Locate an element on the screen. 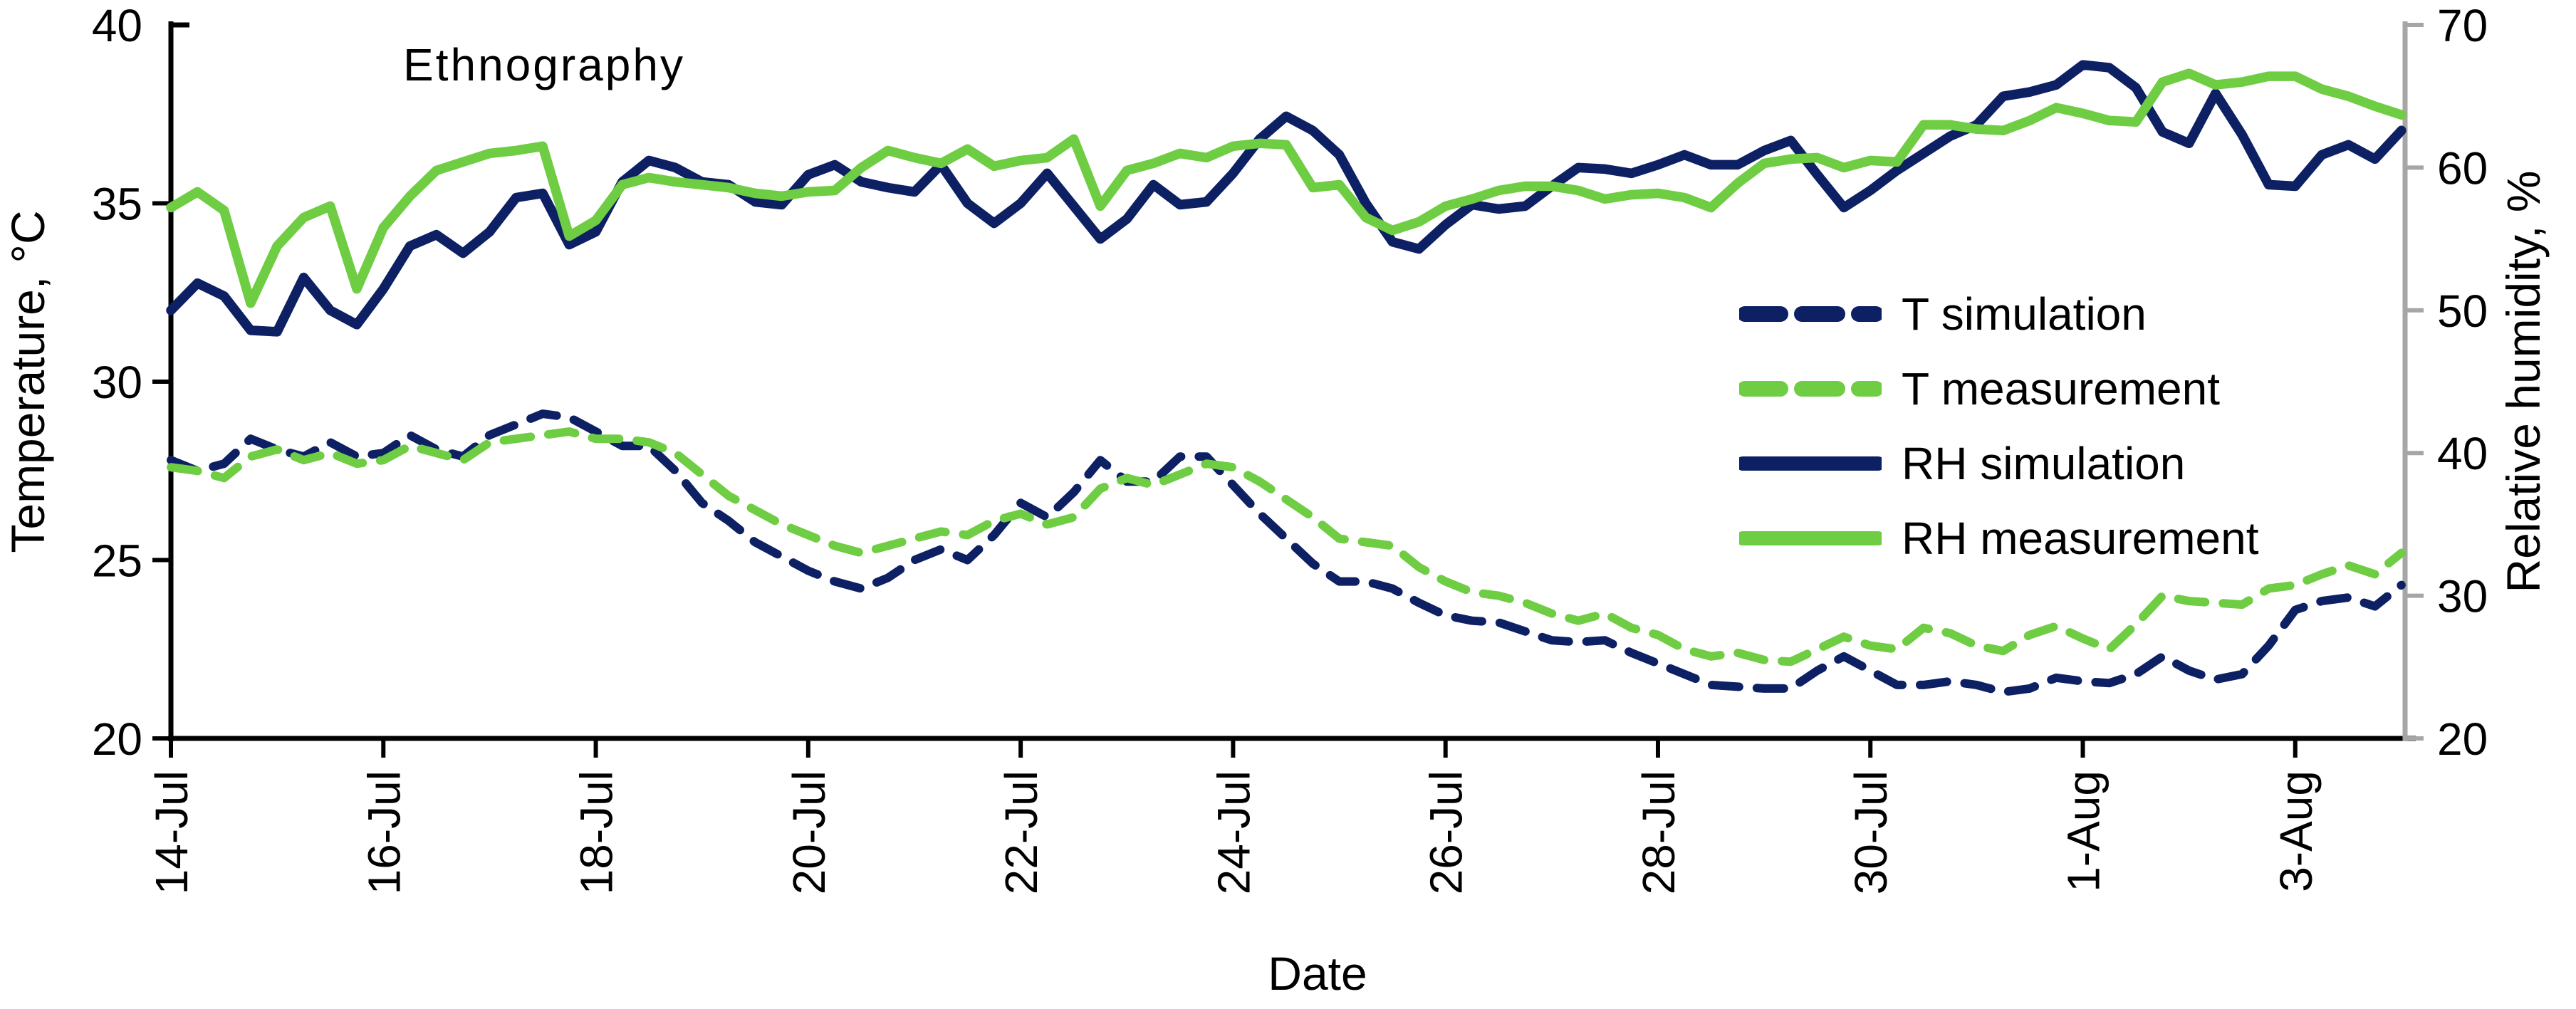 Image resolution: width=2576 pixels, height=1009 pixels. legend-label: RH simulation is located at coordinates (2044, 463).